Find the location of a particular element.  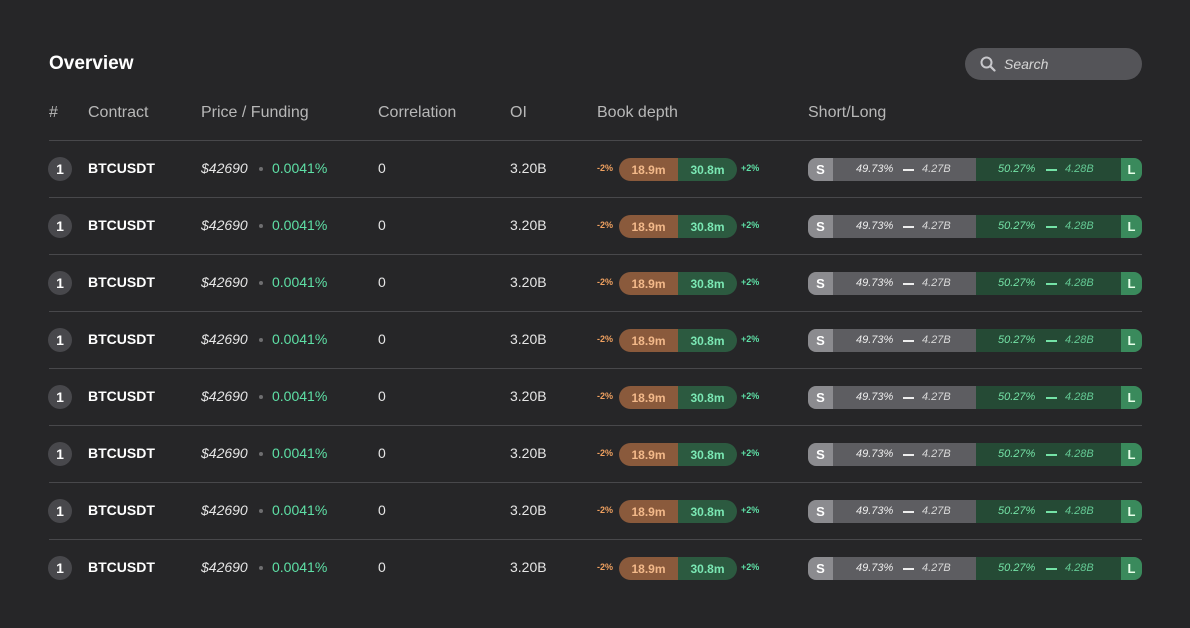

column-header-correlation: Correlation is located at coordinates (417, 112).